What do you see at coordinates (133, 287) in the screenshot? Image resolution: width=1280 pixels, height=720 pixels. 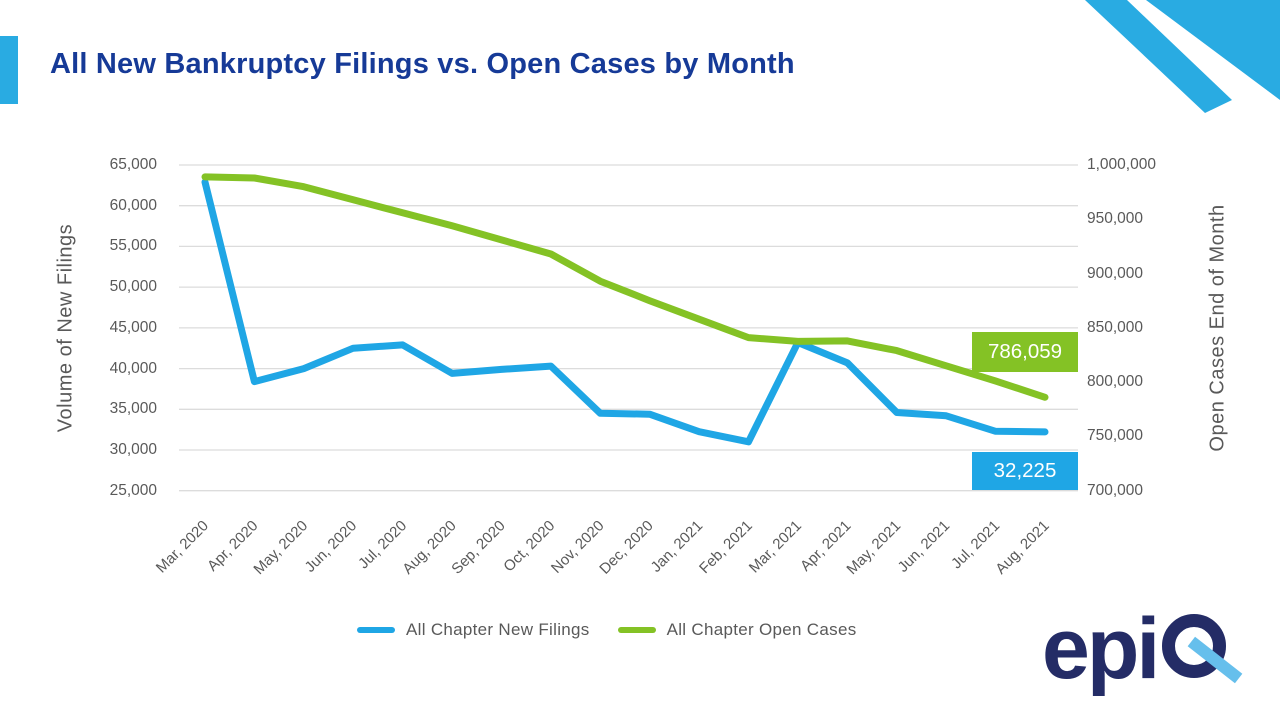 I see `left-axis-tick: 50,000` at bounding box center [133, 287].